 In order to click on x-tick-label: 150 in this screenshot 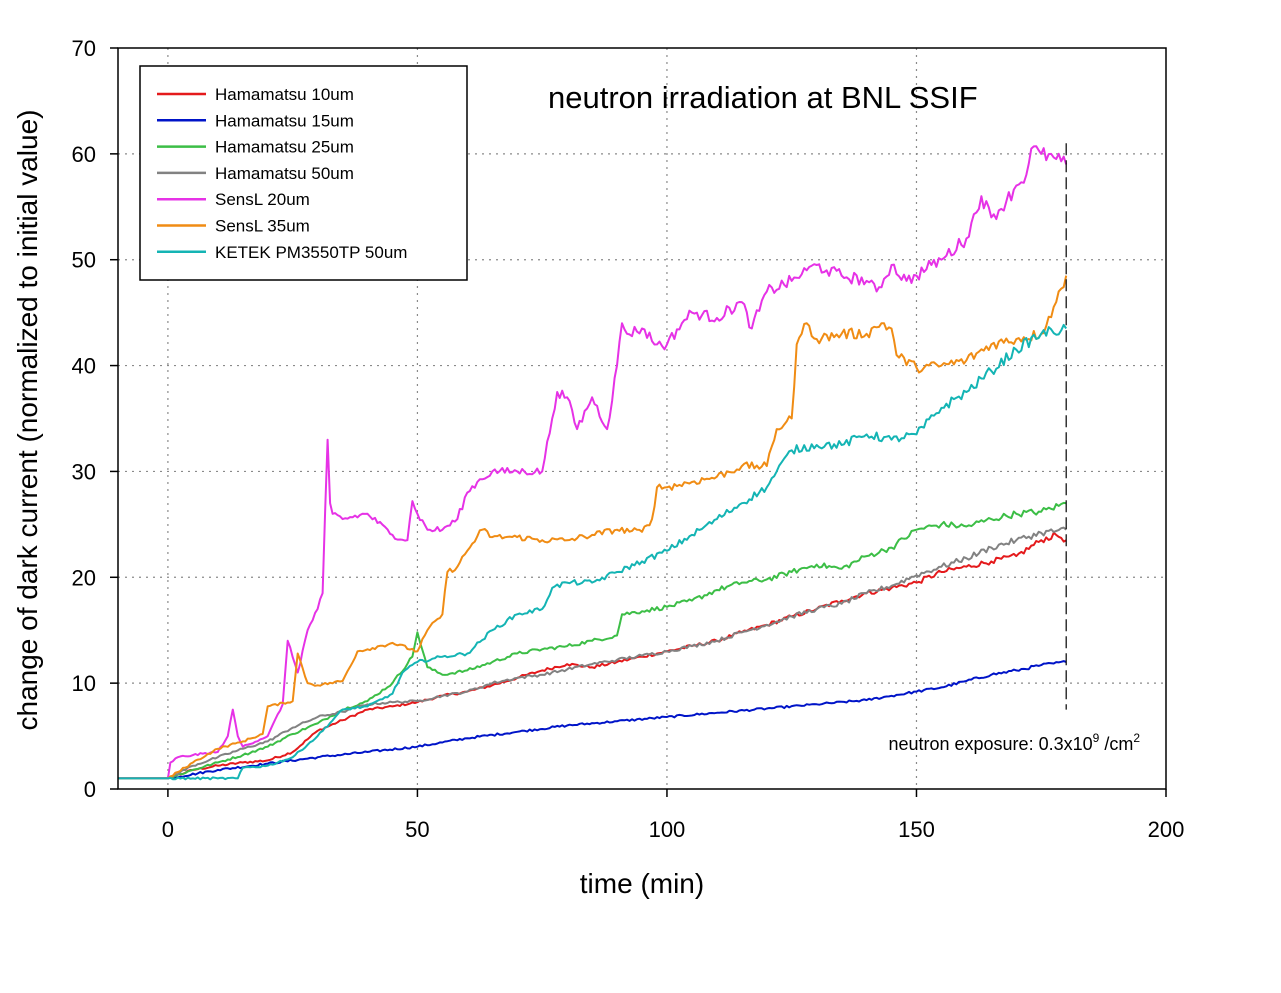, I will do `click(916, 829)`.